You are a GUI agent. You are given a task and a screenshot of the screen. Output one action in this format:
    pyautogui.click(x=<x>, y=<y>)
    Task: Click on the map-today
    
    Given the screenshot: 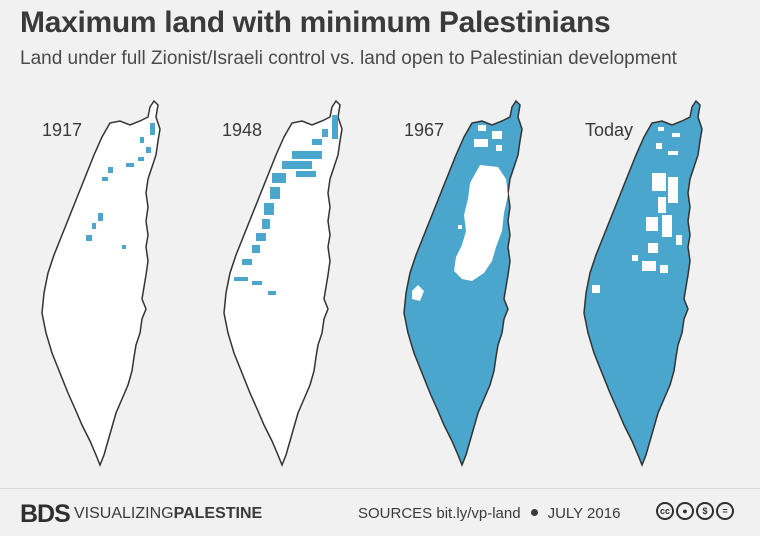 What is the action you would take?
    pyautogui.click(x=643, y=283)
    